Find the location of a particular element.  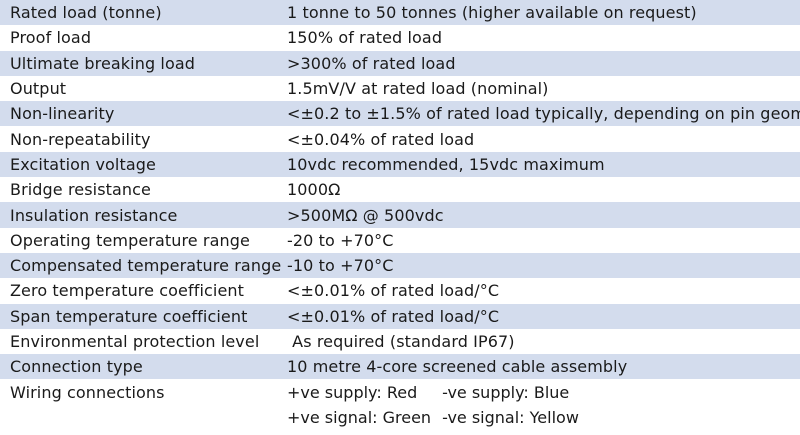

spec-value: 1.5mV/V at rated load (nominal) is located at coordinates (418, 89).